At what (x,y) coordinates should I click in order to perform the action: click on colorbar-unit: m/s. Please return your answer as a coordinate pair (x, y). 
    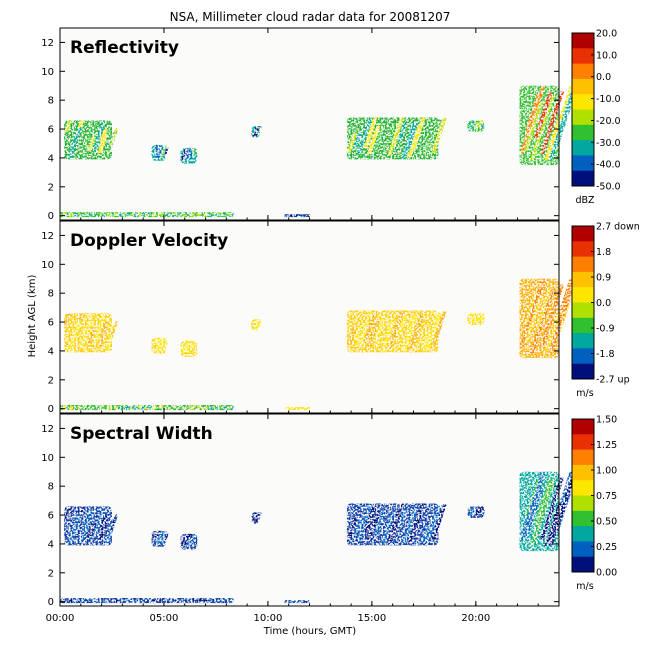
    Looking at the image, I should click on (584, 393).